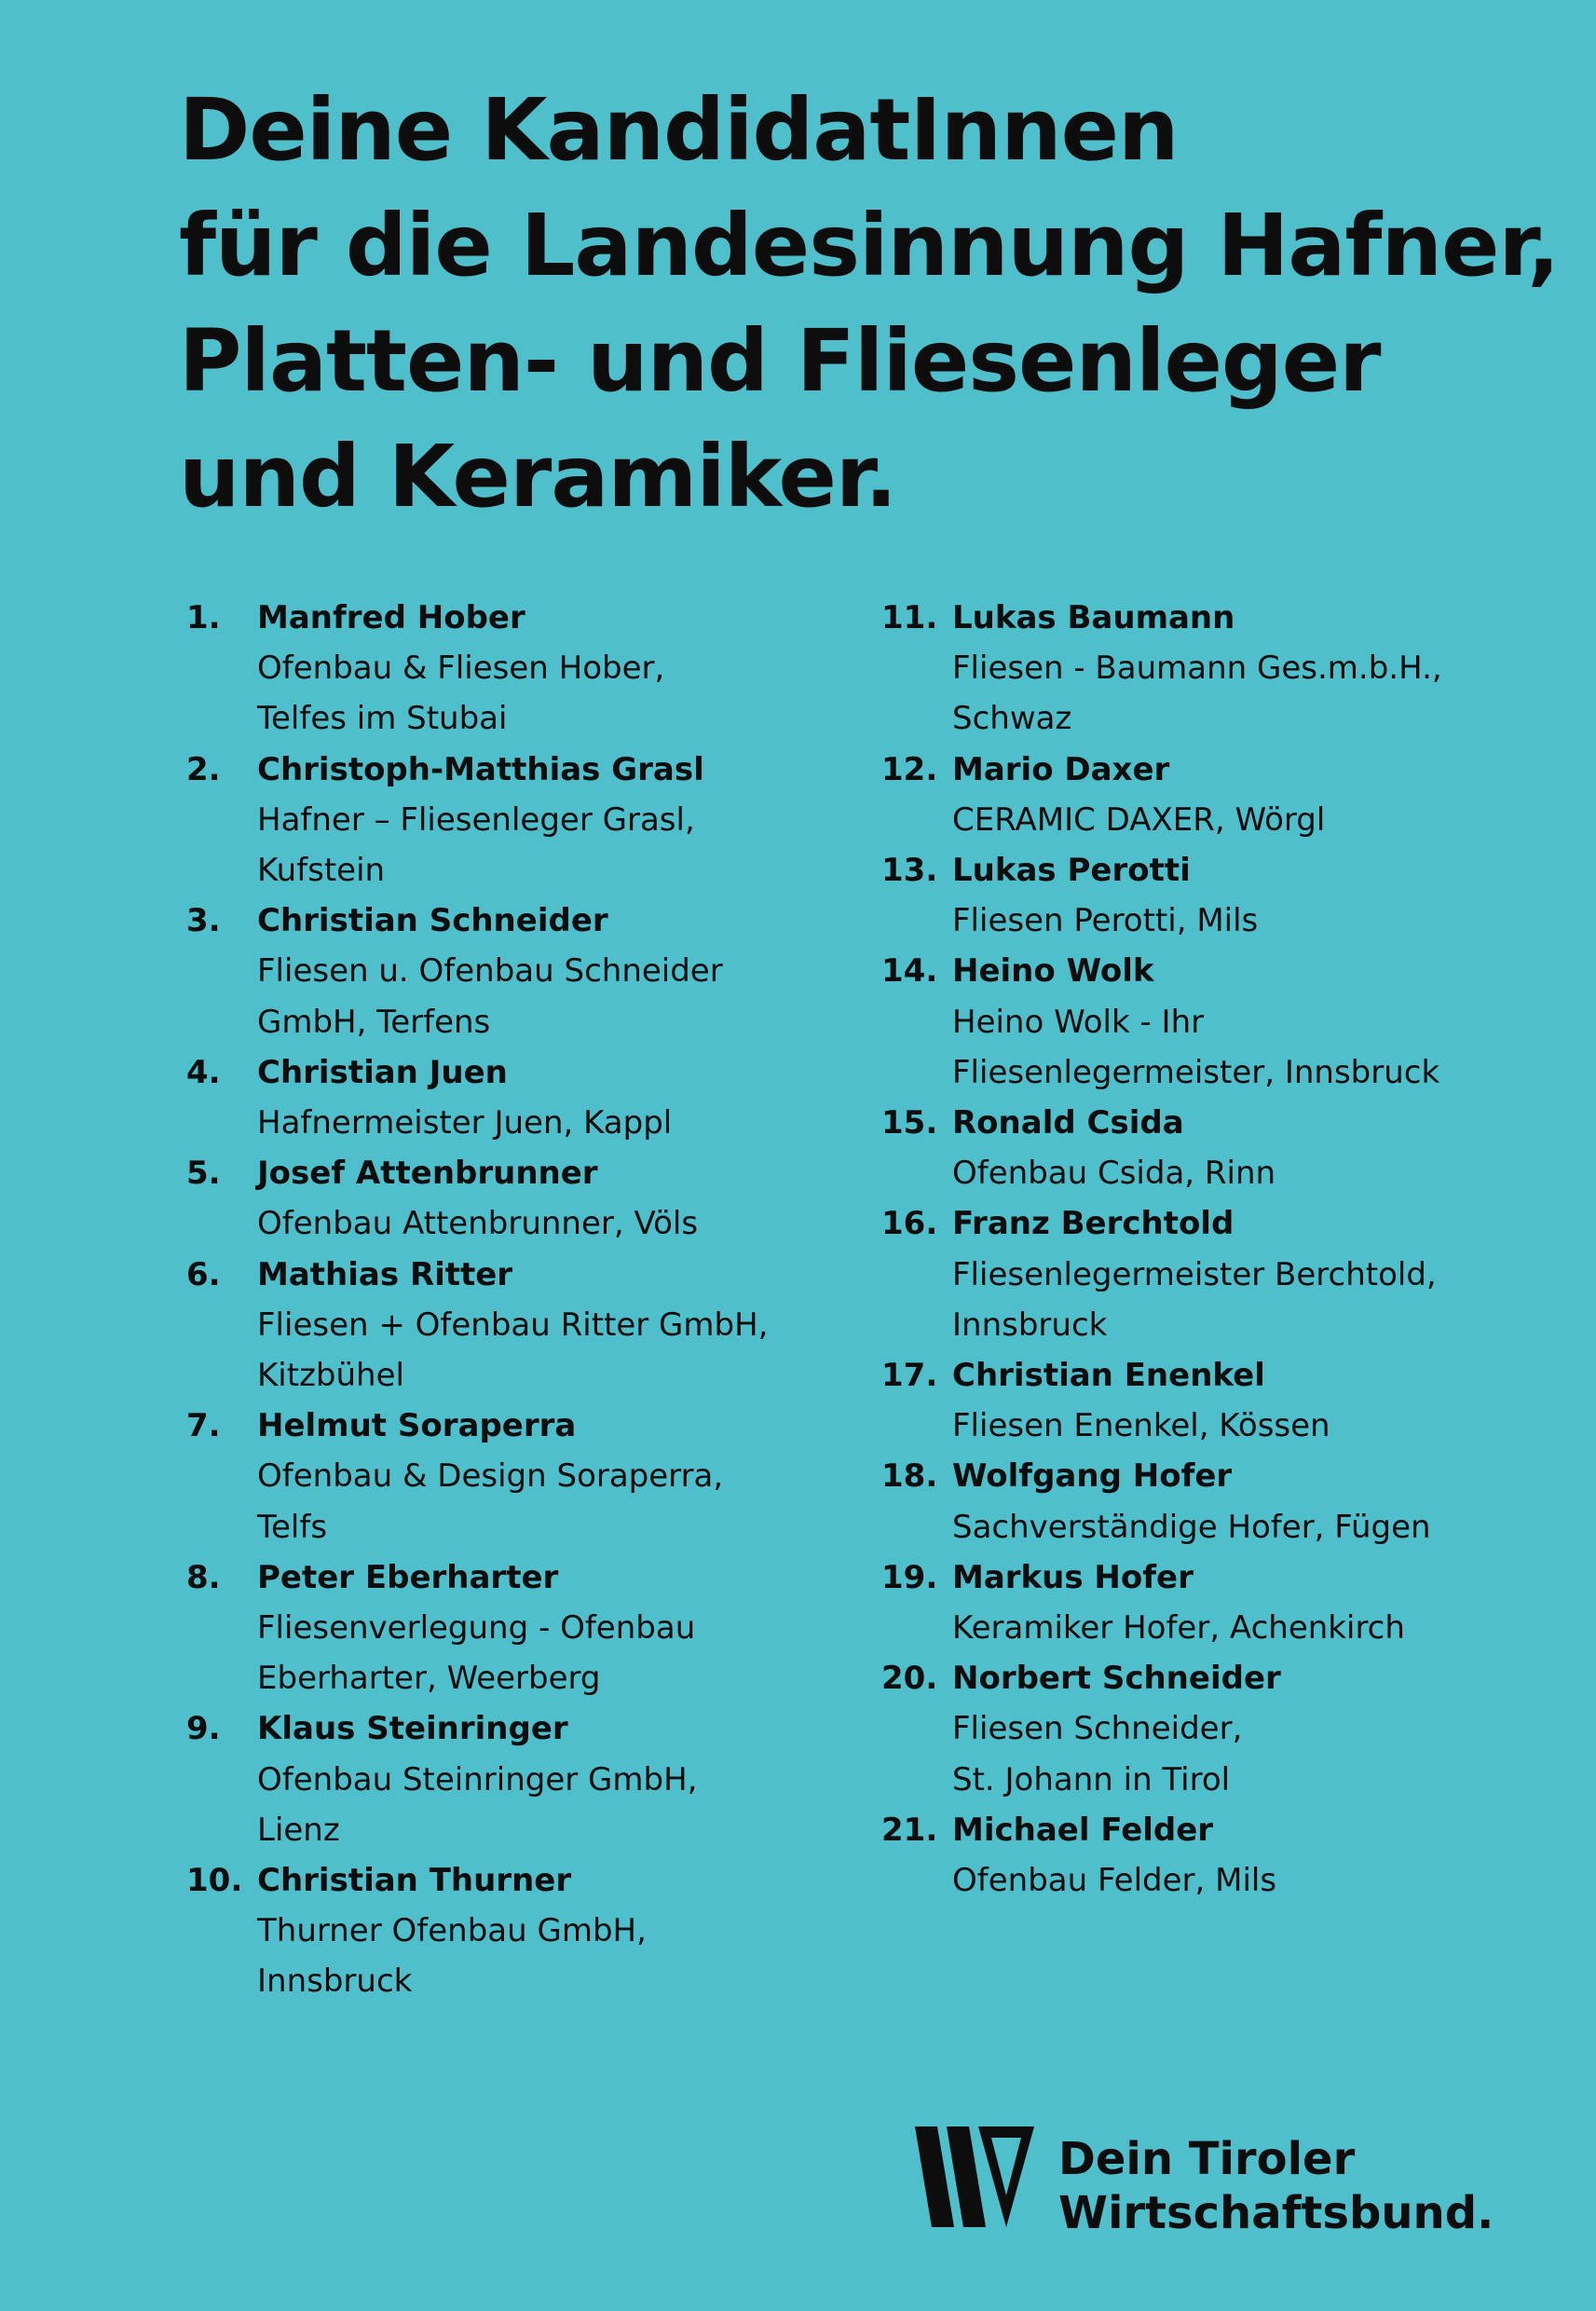  Describe the element at coordinates (1226, 795) in the screenshot. I see `candidate-item: 12. Mario Daxer CERAMIC DAXER, Wörgl` at that location.